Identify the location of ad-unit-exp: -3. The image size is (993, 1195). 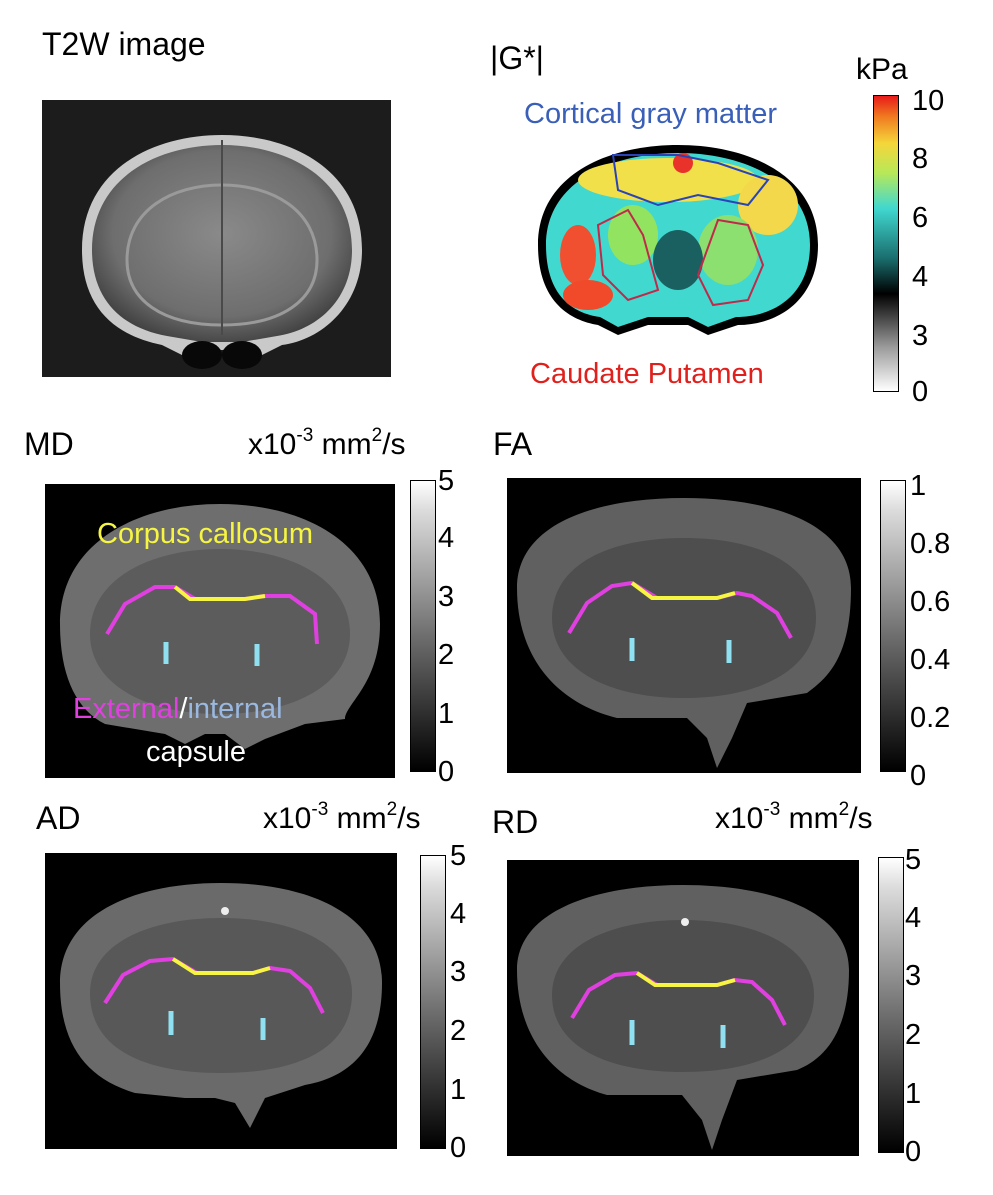
(320, 809).